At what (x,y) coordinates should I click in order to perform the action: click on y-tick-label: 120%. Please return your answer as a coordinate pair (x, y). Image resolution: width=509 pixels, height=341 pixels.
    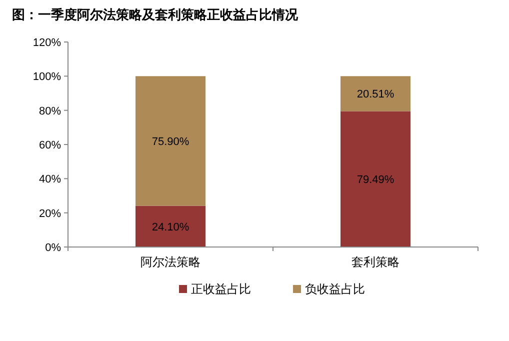
    Looking at the image, I should click on (47, 43).